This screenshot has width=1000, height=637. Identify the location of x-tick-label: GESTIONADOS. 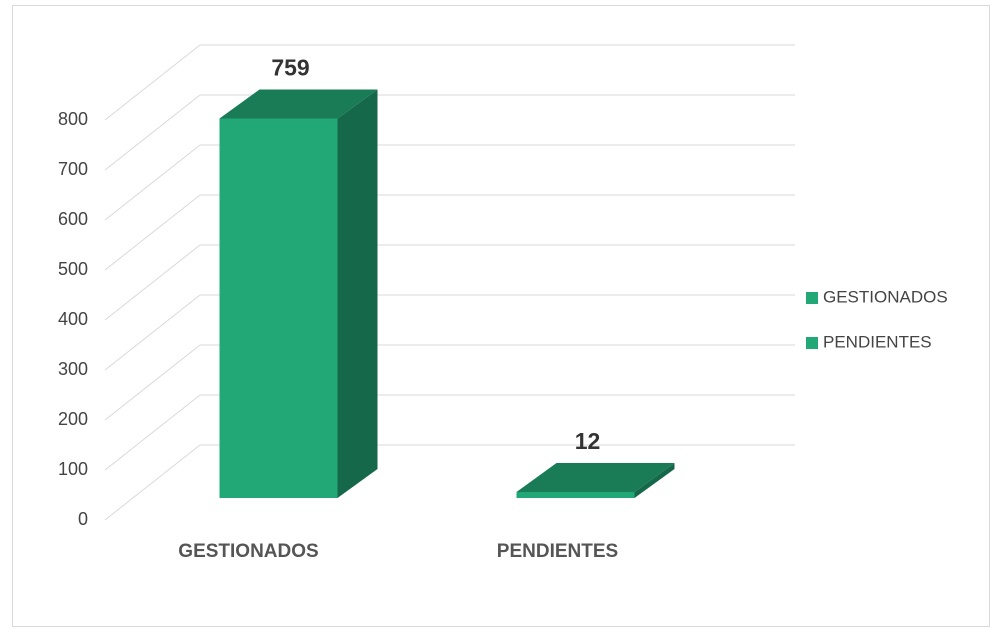
(248, 551).